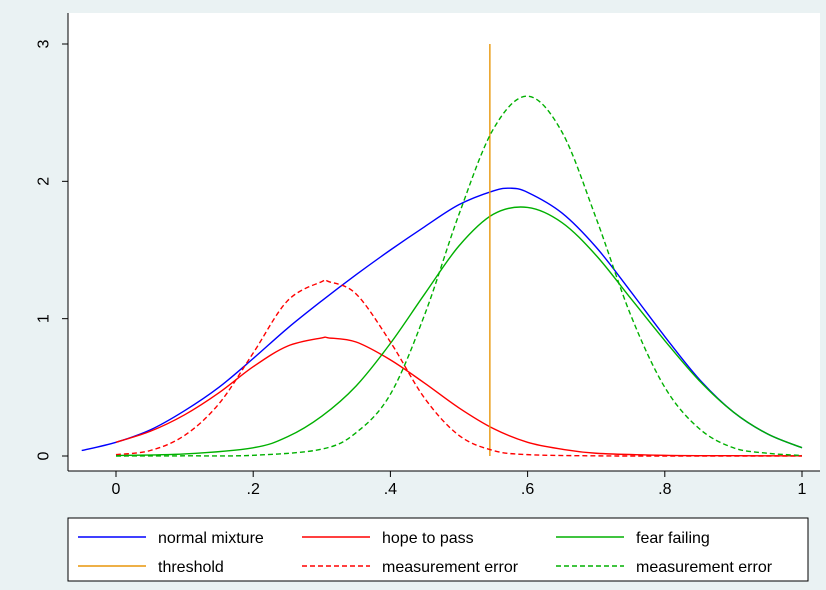 The width and height of the screenshot is (826, 590). I want to click on x-tick-label: .2, so click(253, 489).